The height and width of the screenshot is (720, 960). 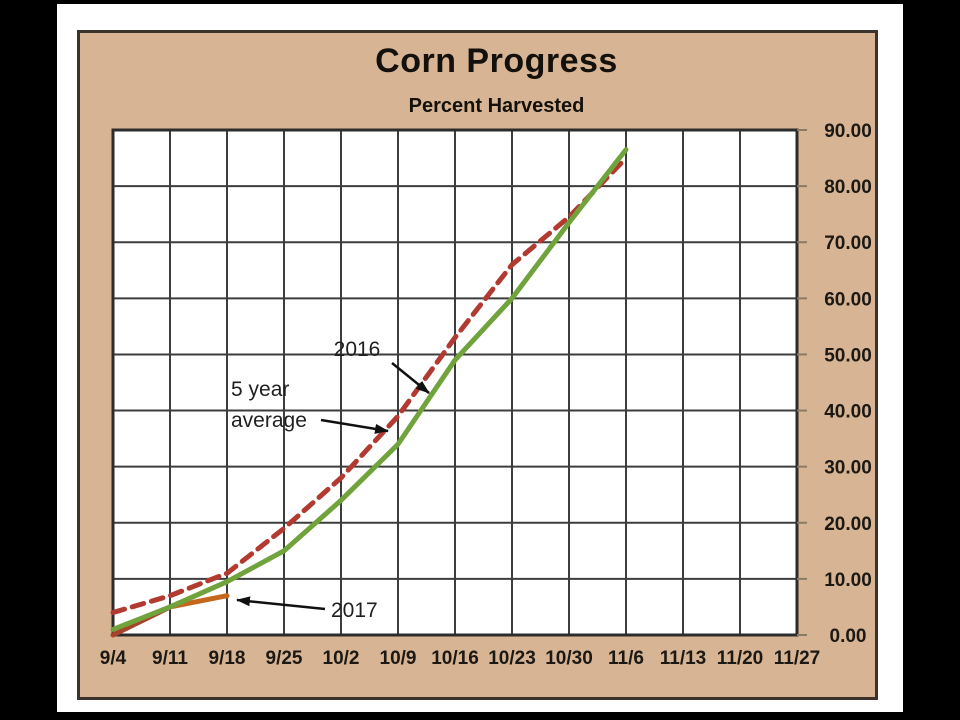 I want to click on y-tick-label: 60.00, so click(x=848, y=299).